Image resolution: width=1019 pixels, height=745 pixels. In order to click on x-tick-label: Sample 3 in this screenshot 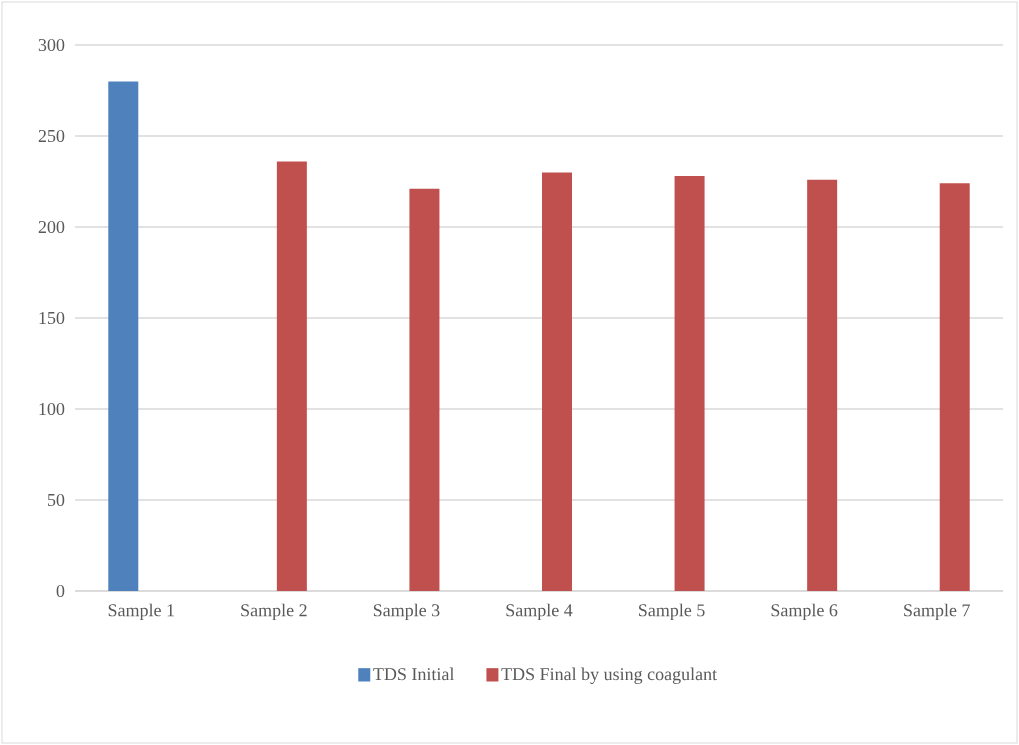, I will do `click(406, 612)`.